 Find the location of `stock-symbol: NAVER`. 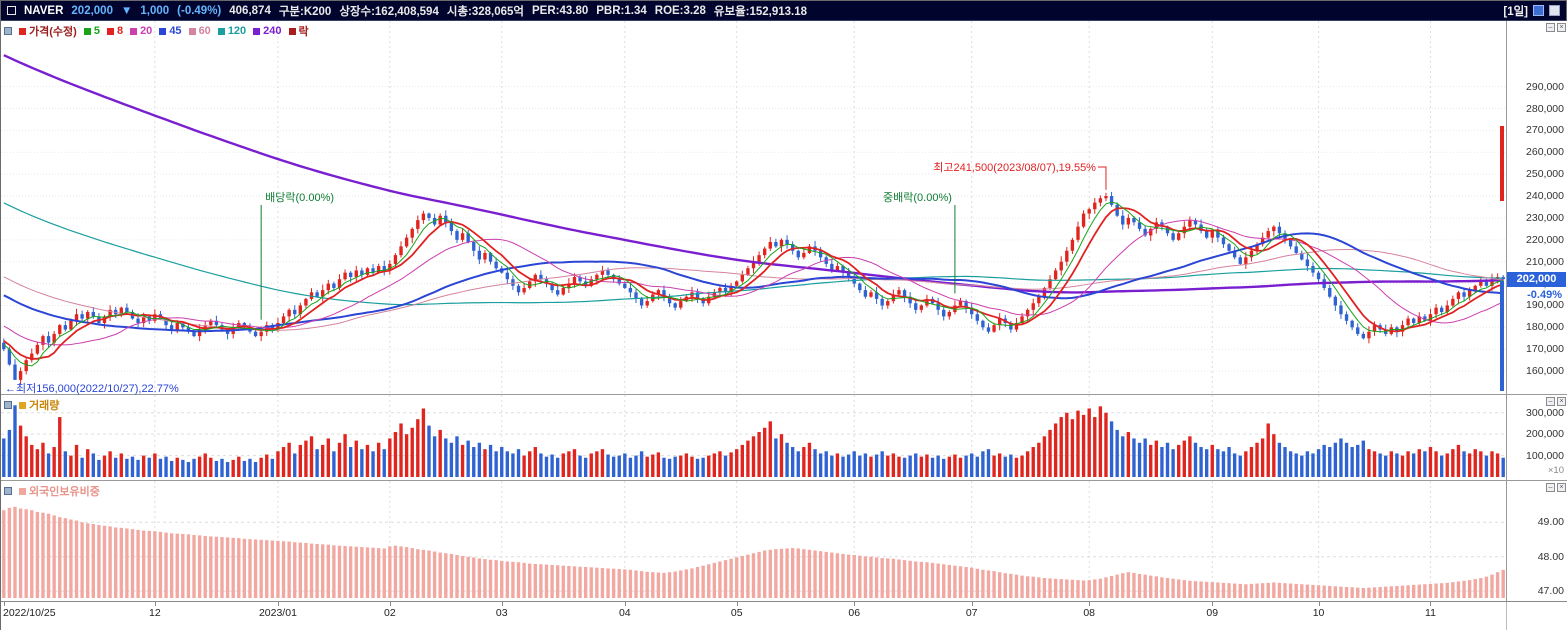

stock-symbol: NAVER is located at coordinates (44, 10).